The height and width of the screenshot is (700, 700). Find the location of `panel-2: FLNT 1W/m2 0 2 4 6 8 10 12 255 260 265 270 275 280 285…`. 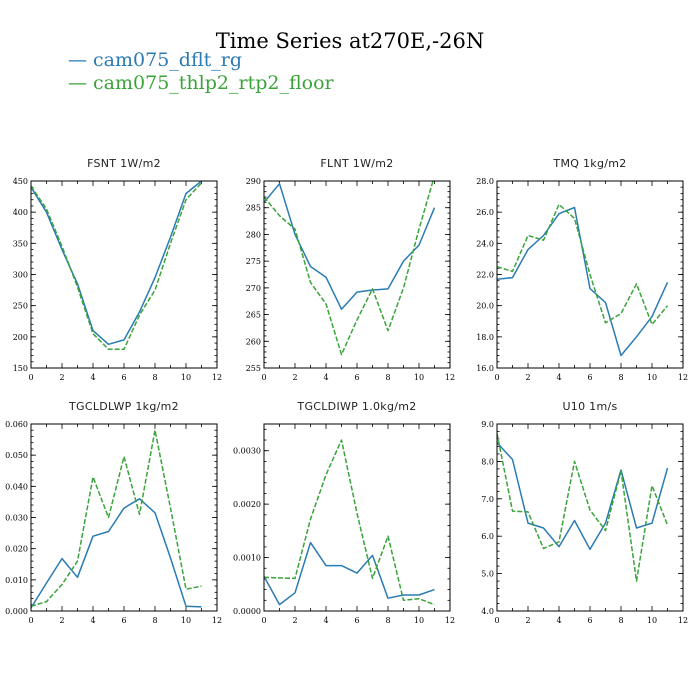

panel-2: FLNT 1W/m2 0 2 4 6 8 10 12 255 260 265 270 275 280 285… is located at coordinates (350, 269).